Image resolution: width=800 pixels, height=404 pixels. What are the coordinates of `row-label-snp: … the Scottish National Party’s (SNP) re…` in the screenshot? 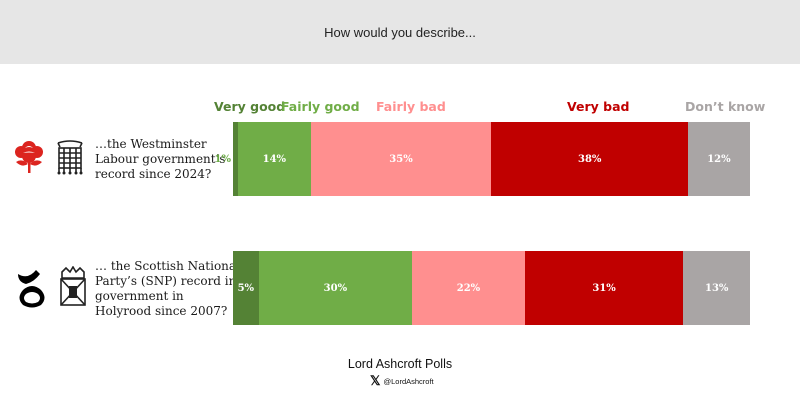 It's located at (167, 289).